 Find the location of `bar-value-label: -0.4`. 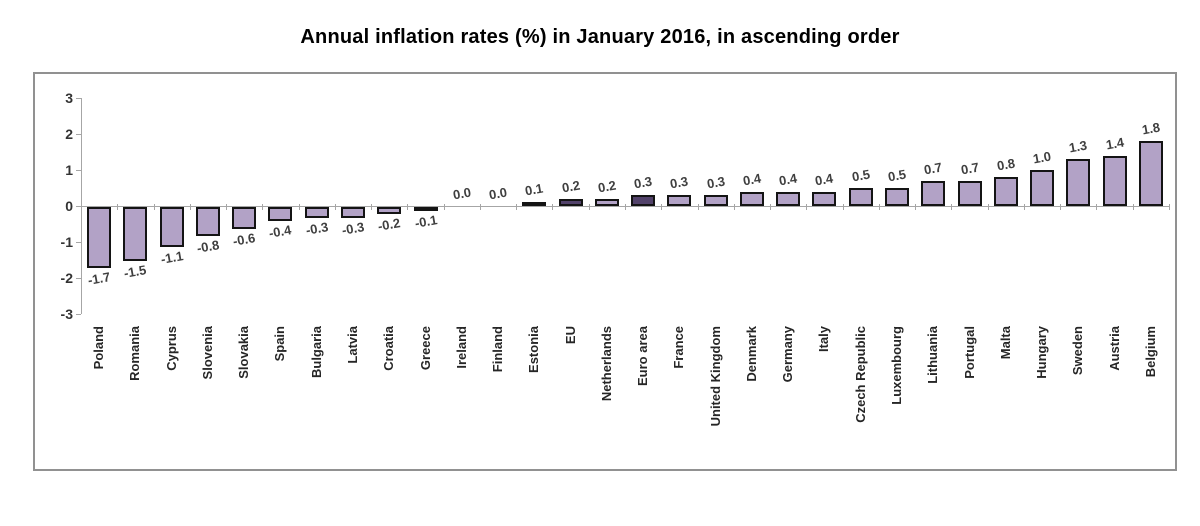

bar-value-label: -0.4 is located at coordinates (280, 231).